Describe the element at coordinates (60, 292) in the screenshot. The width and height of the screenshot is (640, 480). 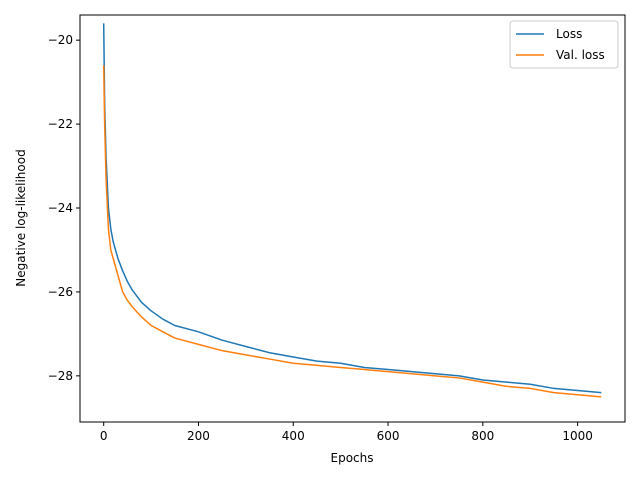
I see `y-tick-label: −26` at that location.